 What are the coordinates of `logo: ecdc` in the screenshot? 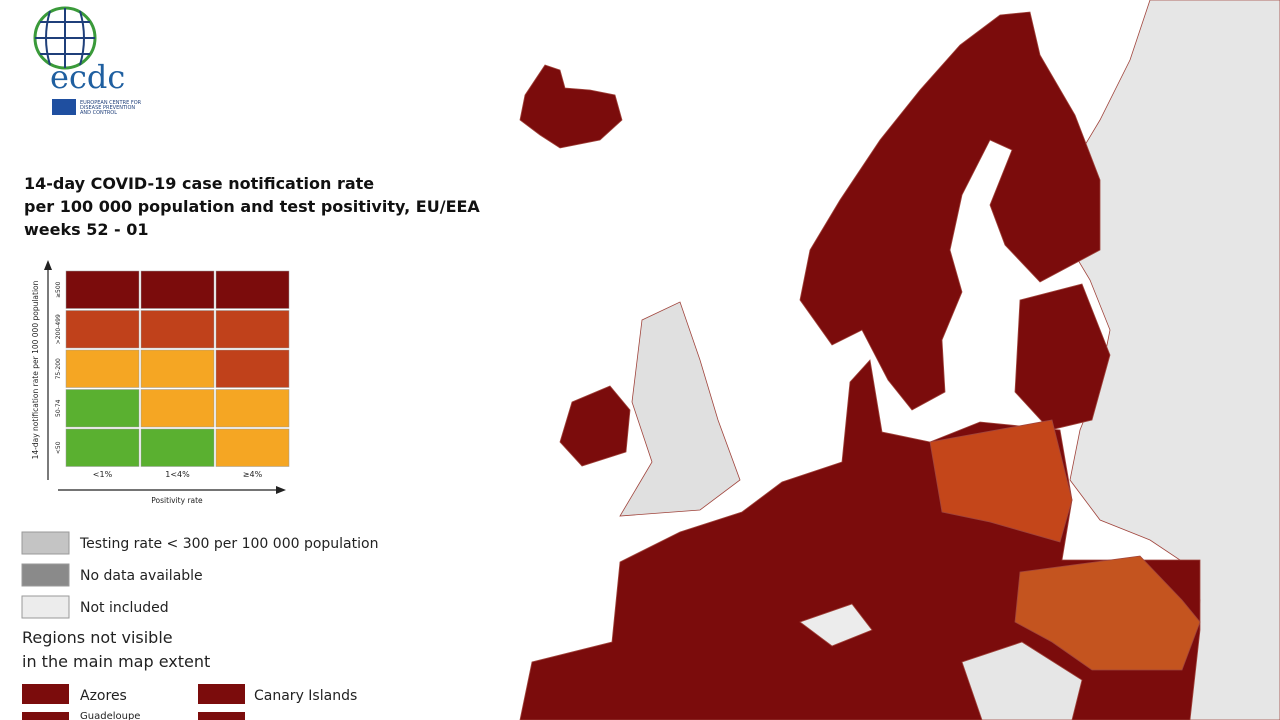 It's located at (79, 60).